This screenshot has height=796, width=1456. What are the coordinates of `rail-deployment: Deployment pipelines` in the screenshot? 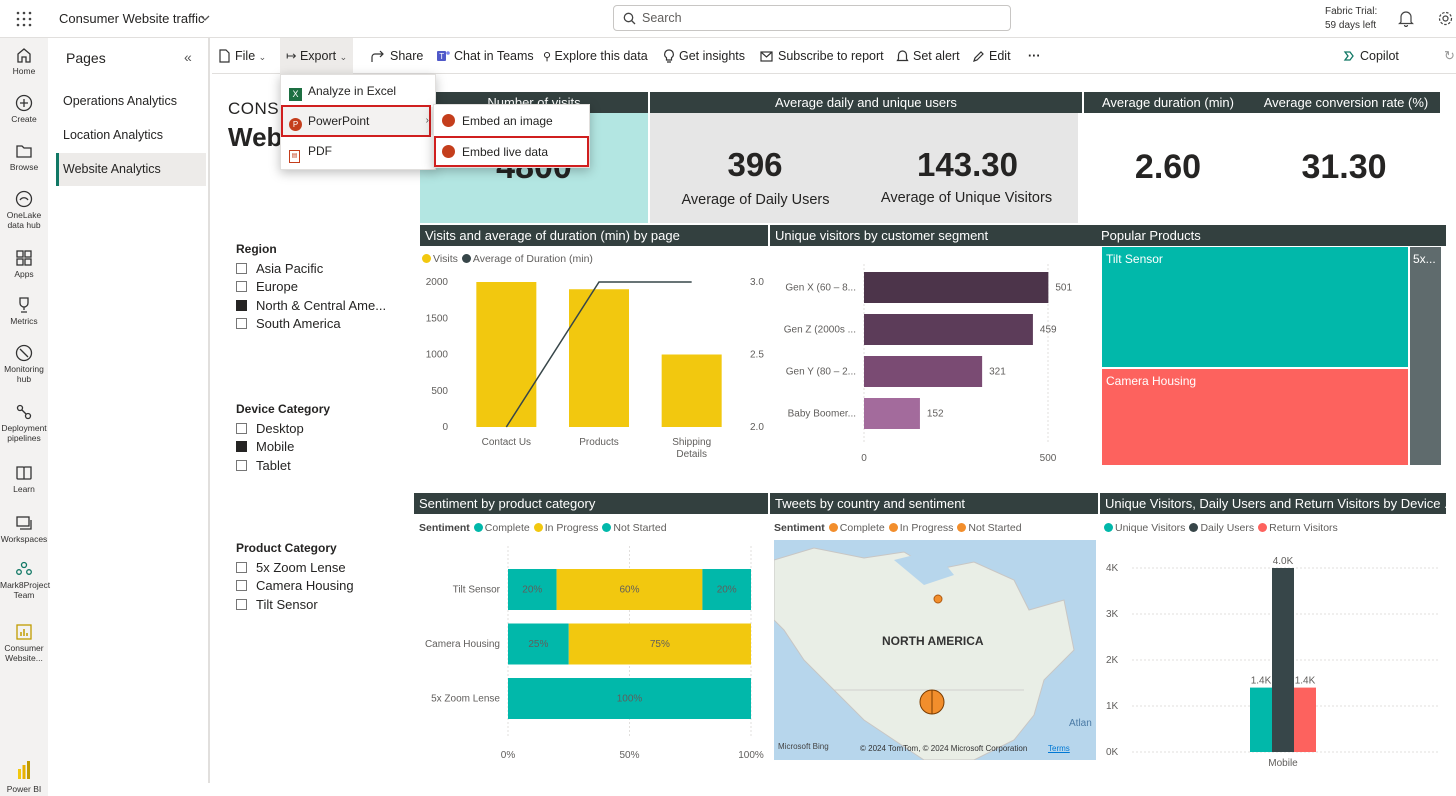 It's located at (24, 423).